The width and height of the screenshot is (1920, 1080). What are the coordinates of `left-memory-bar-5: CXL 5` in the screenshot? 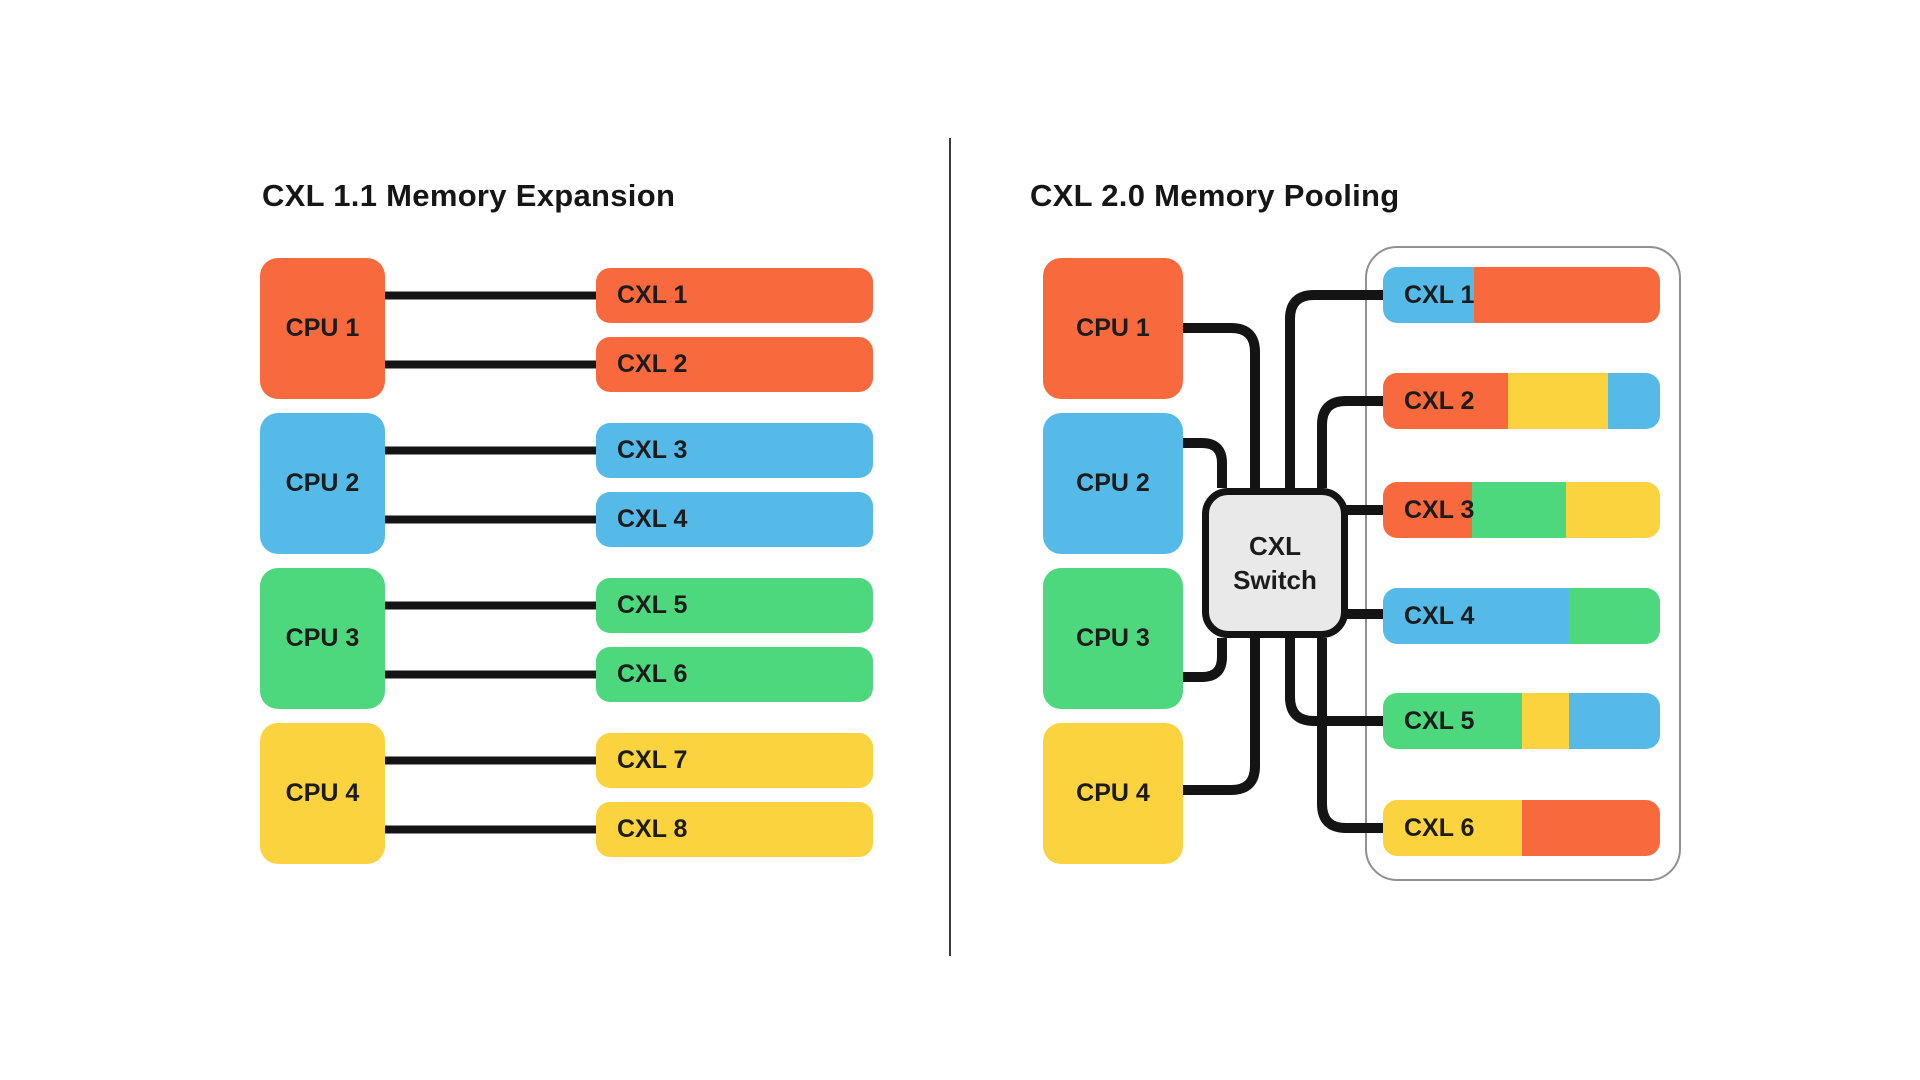 It's located at (734, 605).